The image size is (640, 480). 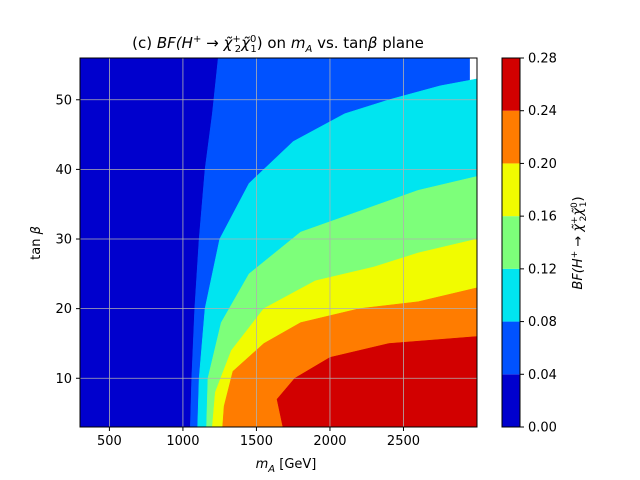 What do you see at coordinates (329, 441) in the screenshot?
I see `x-tick-label: 2000` at bounding box center [329, 441].